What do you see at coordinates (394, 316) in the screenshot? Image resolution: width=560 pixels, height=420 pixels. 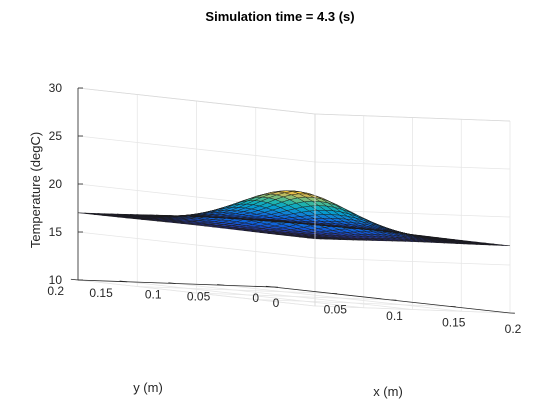 I see `x-tick-label: 0.1` at bounding box center [394, 316].